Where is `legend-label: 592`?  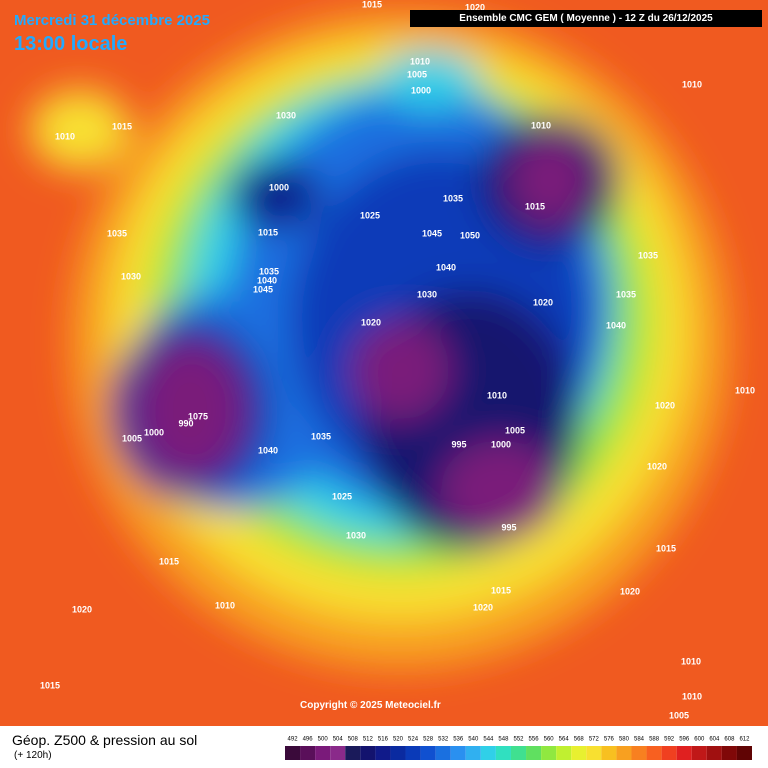 legend-label: 592 is located at coordinates (669, 740).